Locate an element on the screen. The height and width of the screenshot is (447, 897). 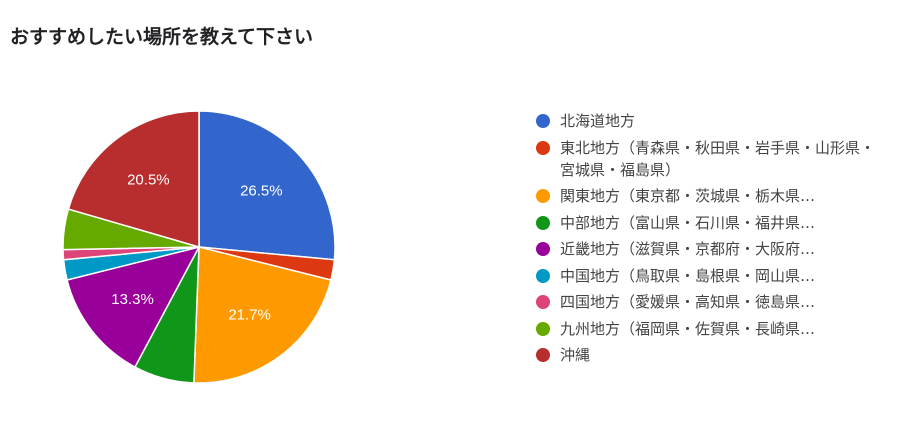
legend-label: 沖縄 is located at coordinates (575, 355).